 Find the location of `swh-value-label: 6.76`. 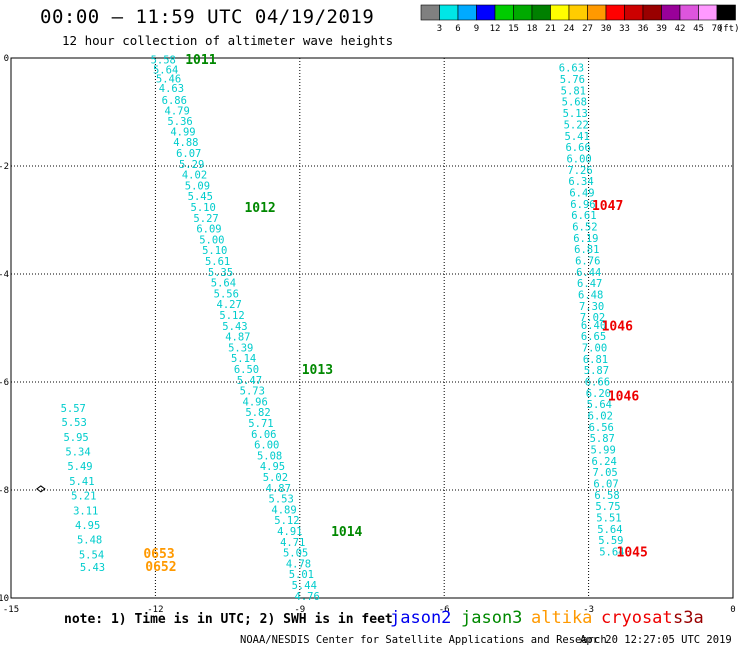

swh-value-label: 6.76 is located at coordinates (587, 262).